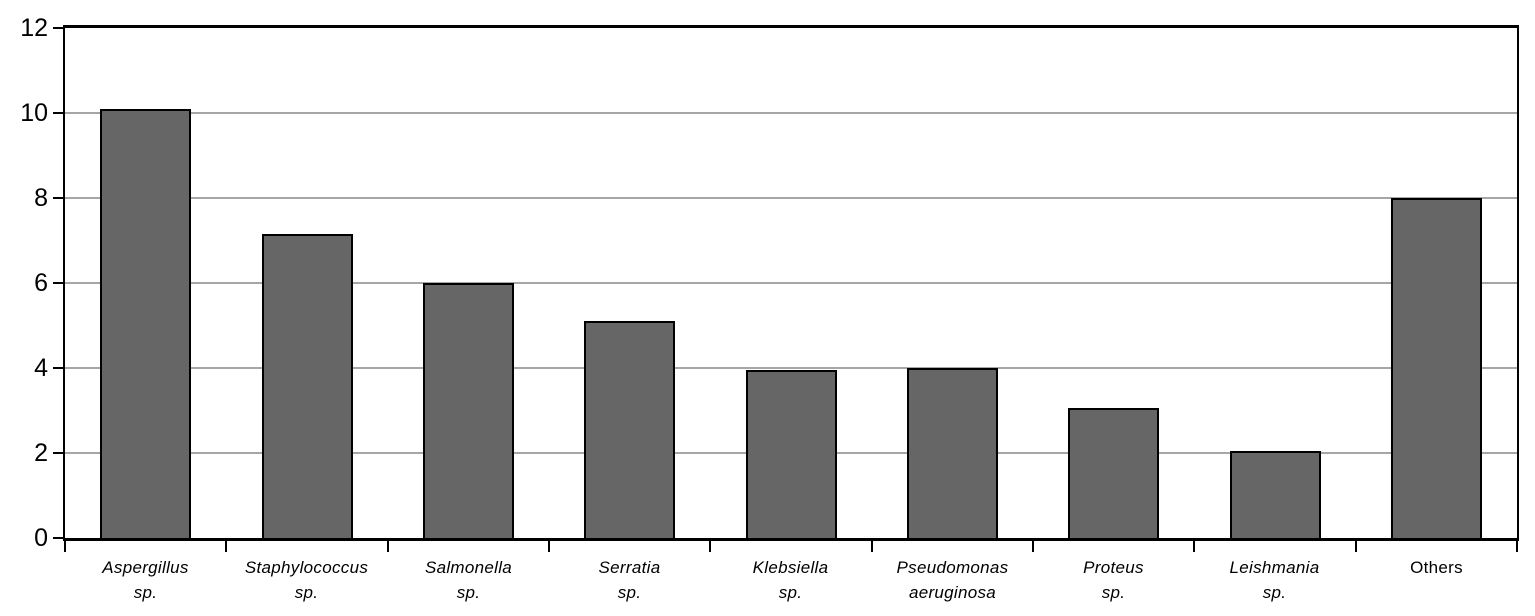 The width and height of the screenshot is (1535, 616). What do you see at coordinates (145, 580) in the screenshot?
I see `x-axis-label: Aspergillus sp.` at bounding box center [145, 580].